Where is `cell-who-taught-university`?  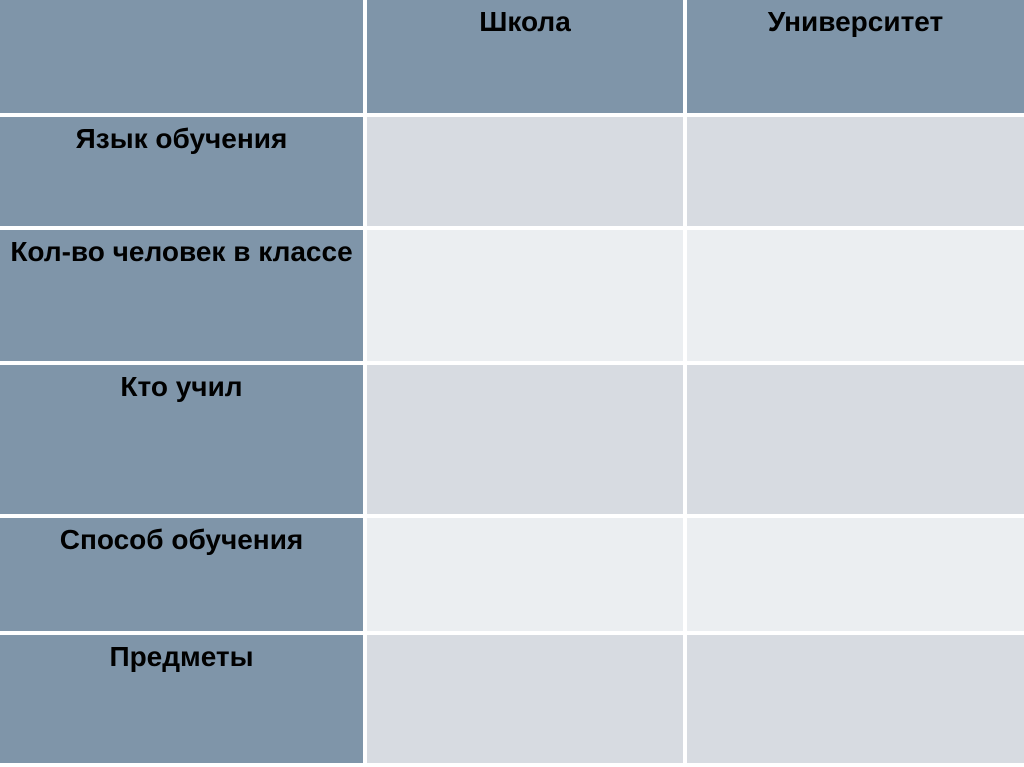
cell-who-taught-university is located at coordinates (855, 439).